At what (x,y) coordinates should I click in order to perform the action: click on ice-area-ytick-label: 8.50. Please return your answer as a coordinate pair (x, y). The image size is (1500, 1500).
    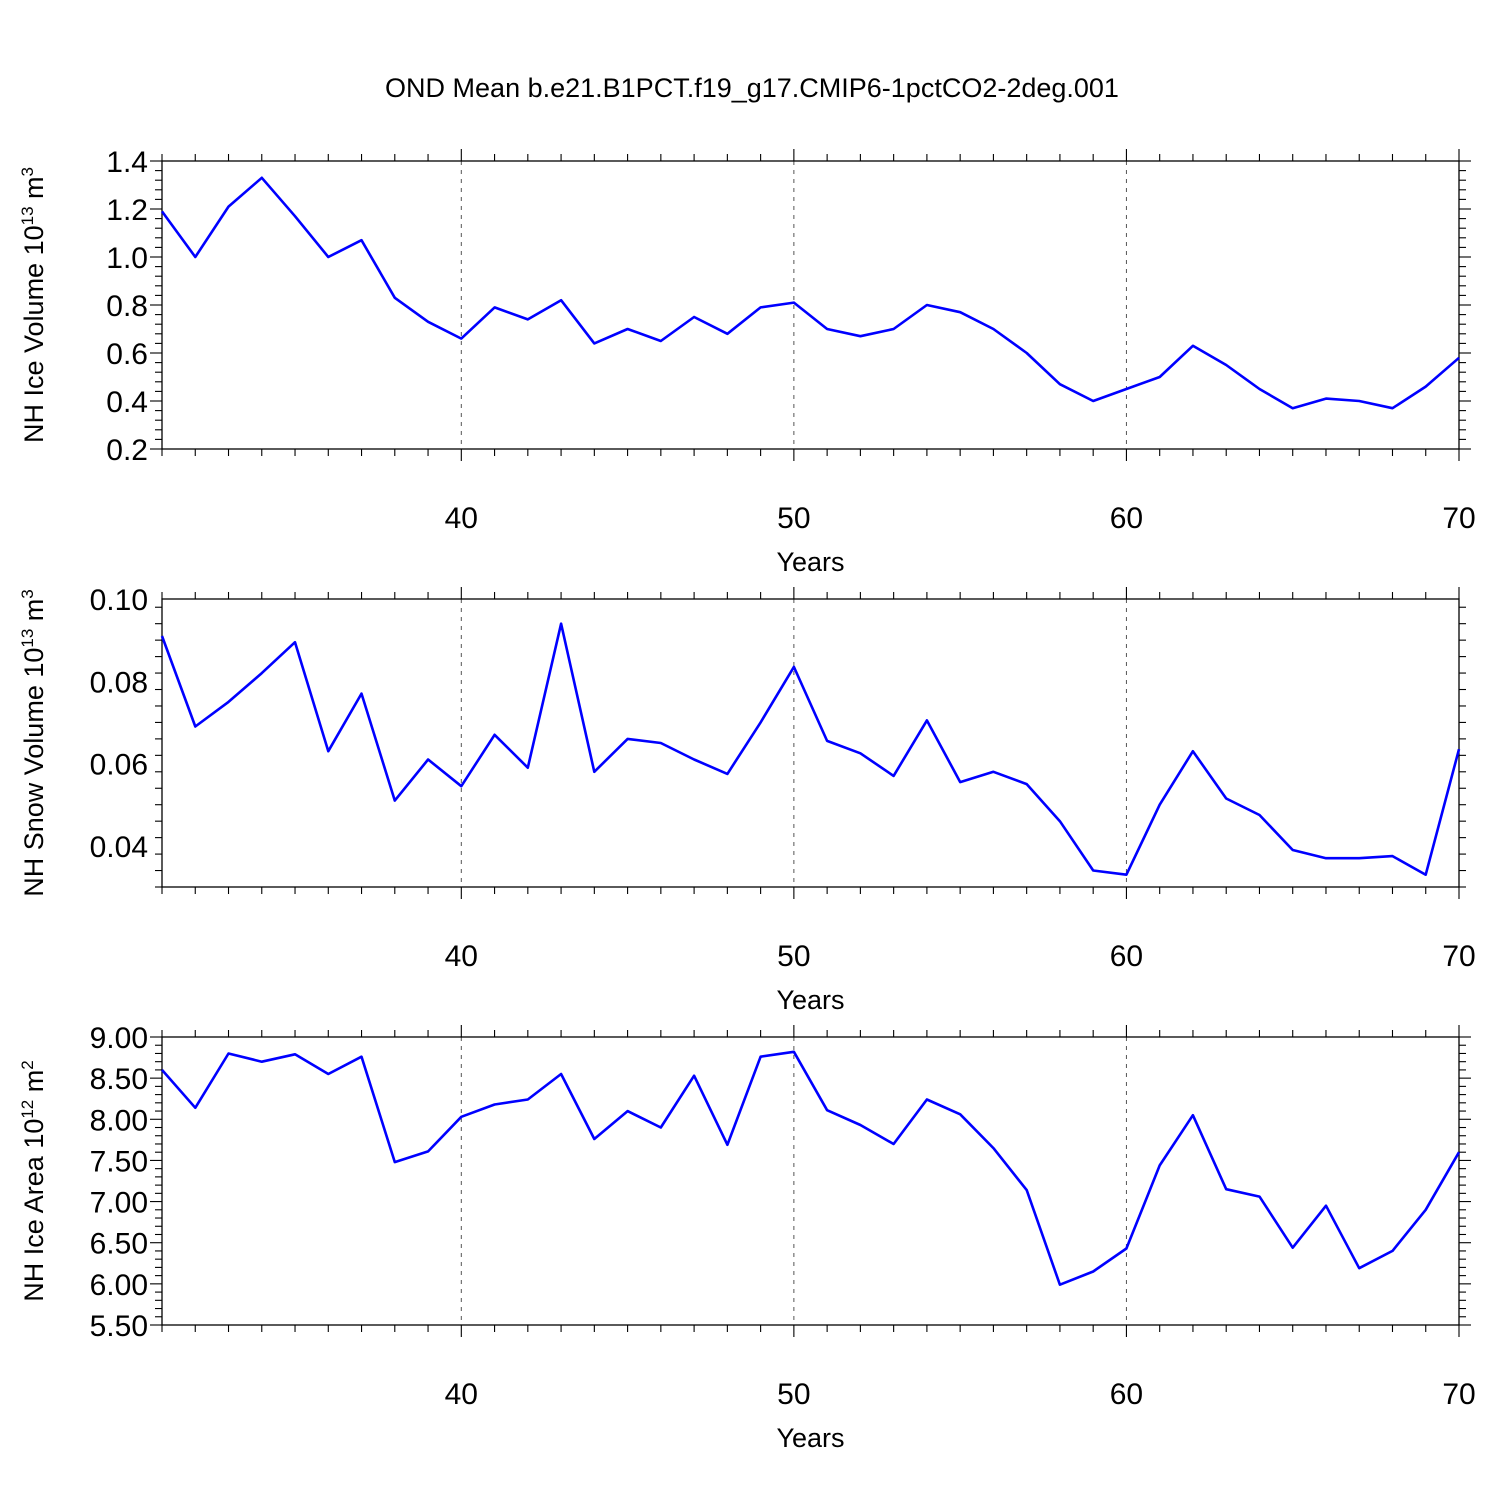
    Looking at the image, I should click on (119, 1079).